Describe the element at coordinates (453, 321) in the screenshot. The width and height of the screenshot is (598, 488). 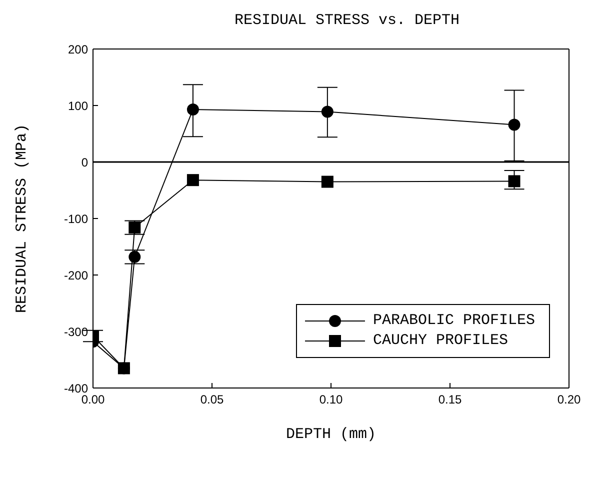
I see `legend-label: PARABOLIC PROFILES` at that location.